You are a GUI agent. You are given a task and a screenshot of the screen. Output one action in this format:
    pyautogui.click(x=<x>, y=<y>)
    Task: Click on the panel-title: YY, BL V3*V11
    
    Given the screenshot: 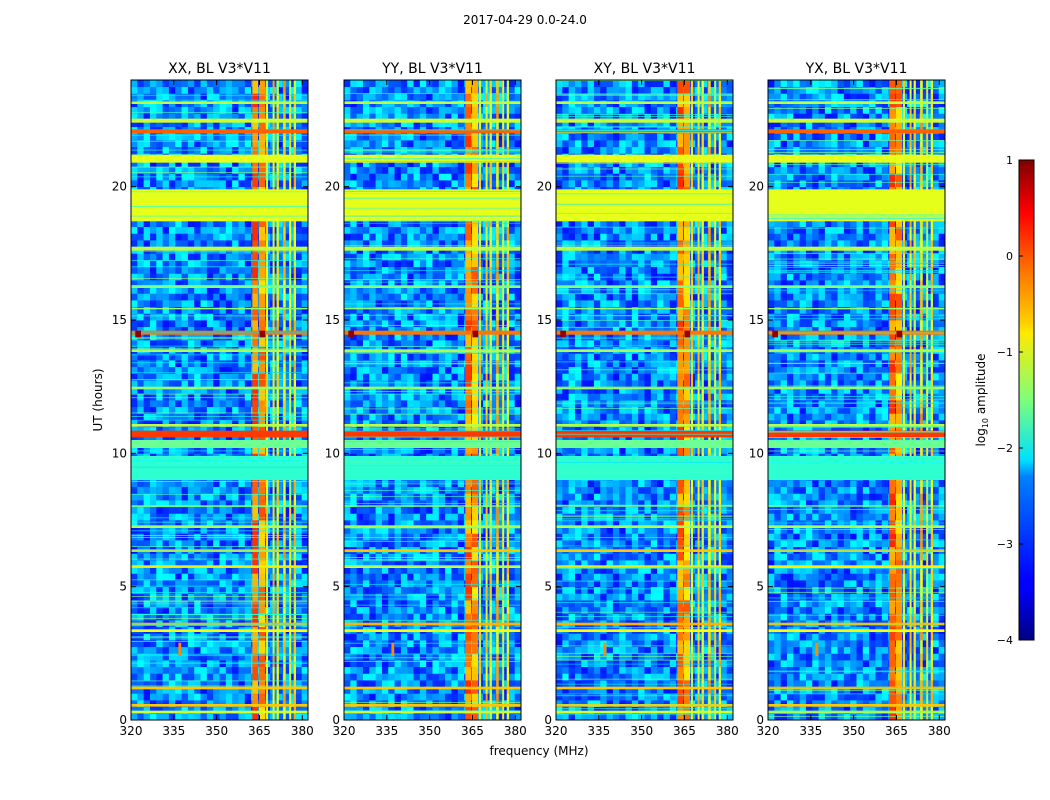 What is the action you would take?
    pyautogui.click(x=432, y=69)
    